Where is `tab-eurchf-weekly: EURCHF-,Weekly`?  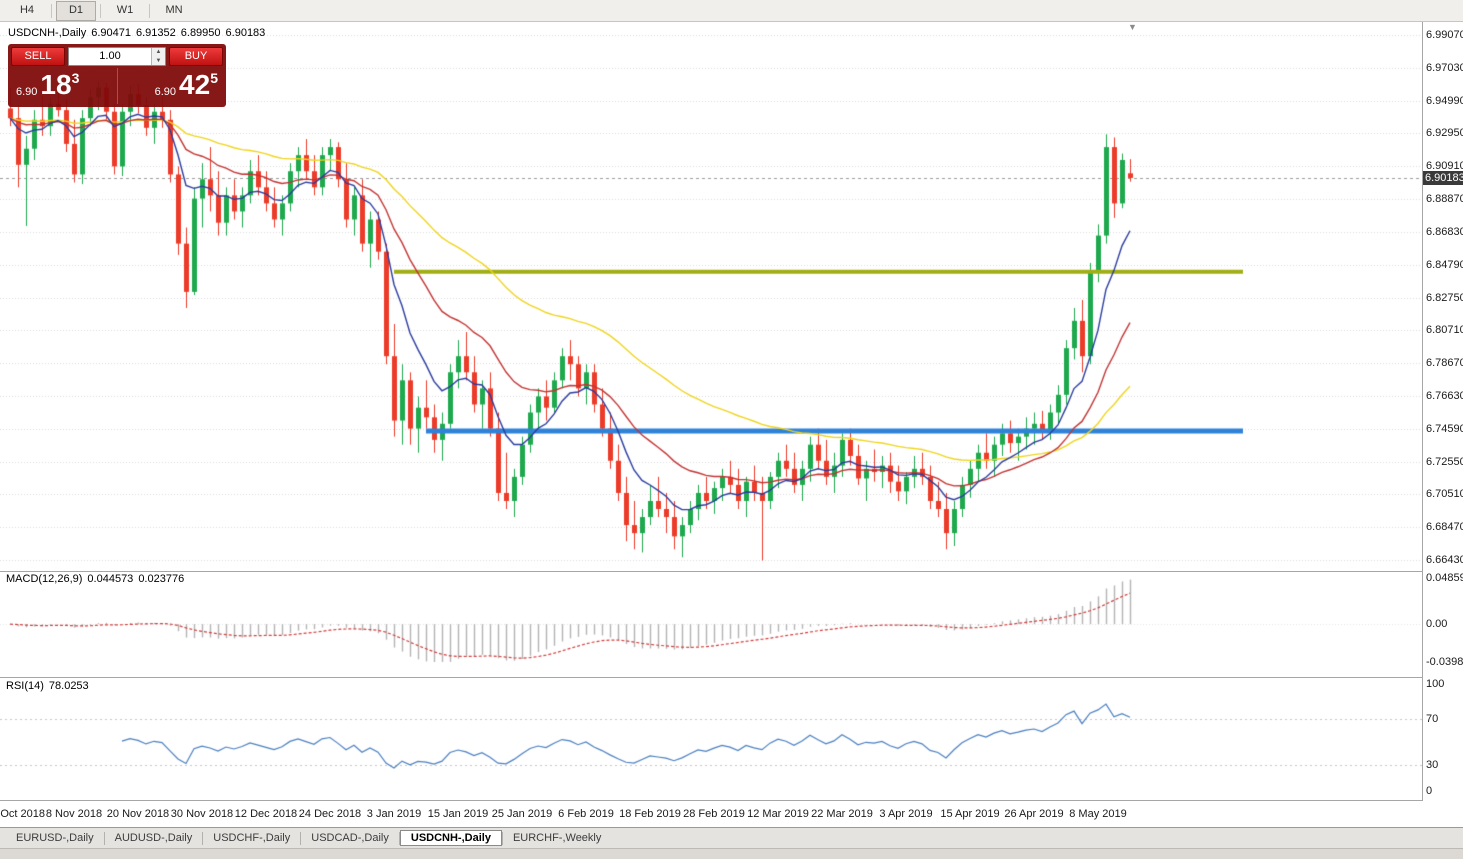 tab-eurchf-weekly: EURCHF-,Weekly is located at coordinates (557, 838).